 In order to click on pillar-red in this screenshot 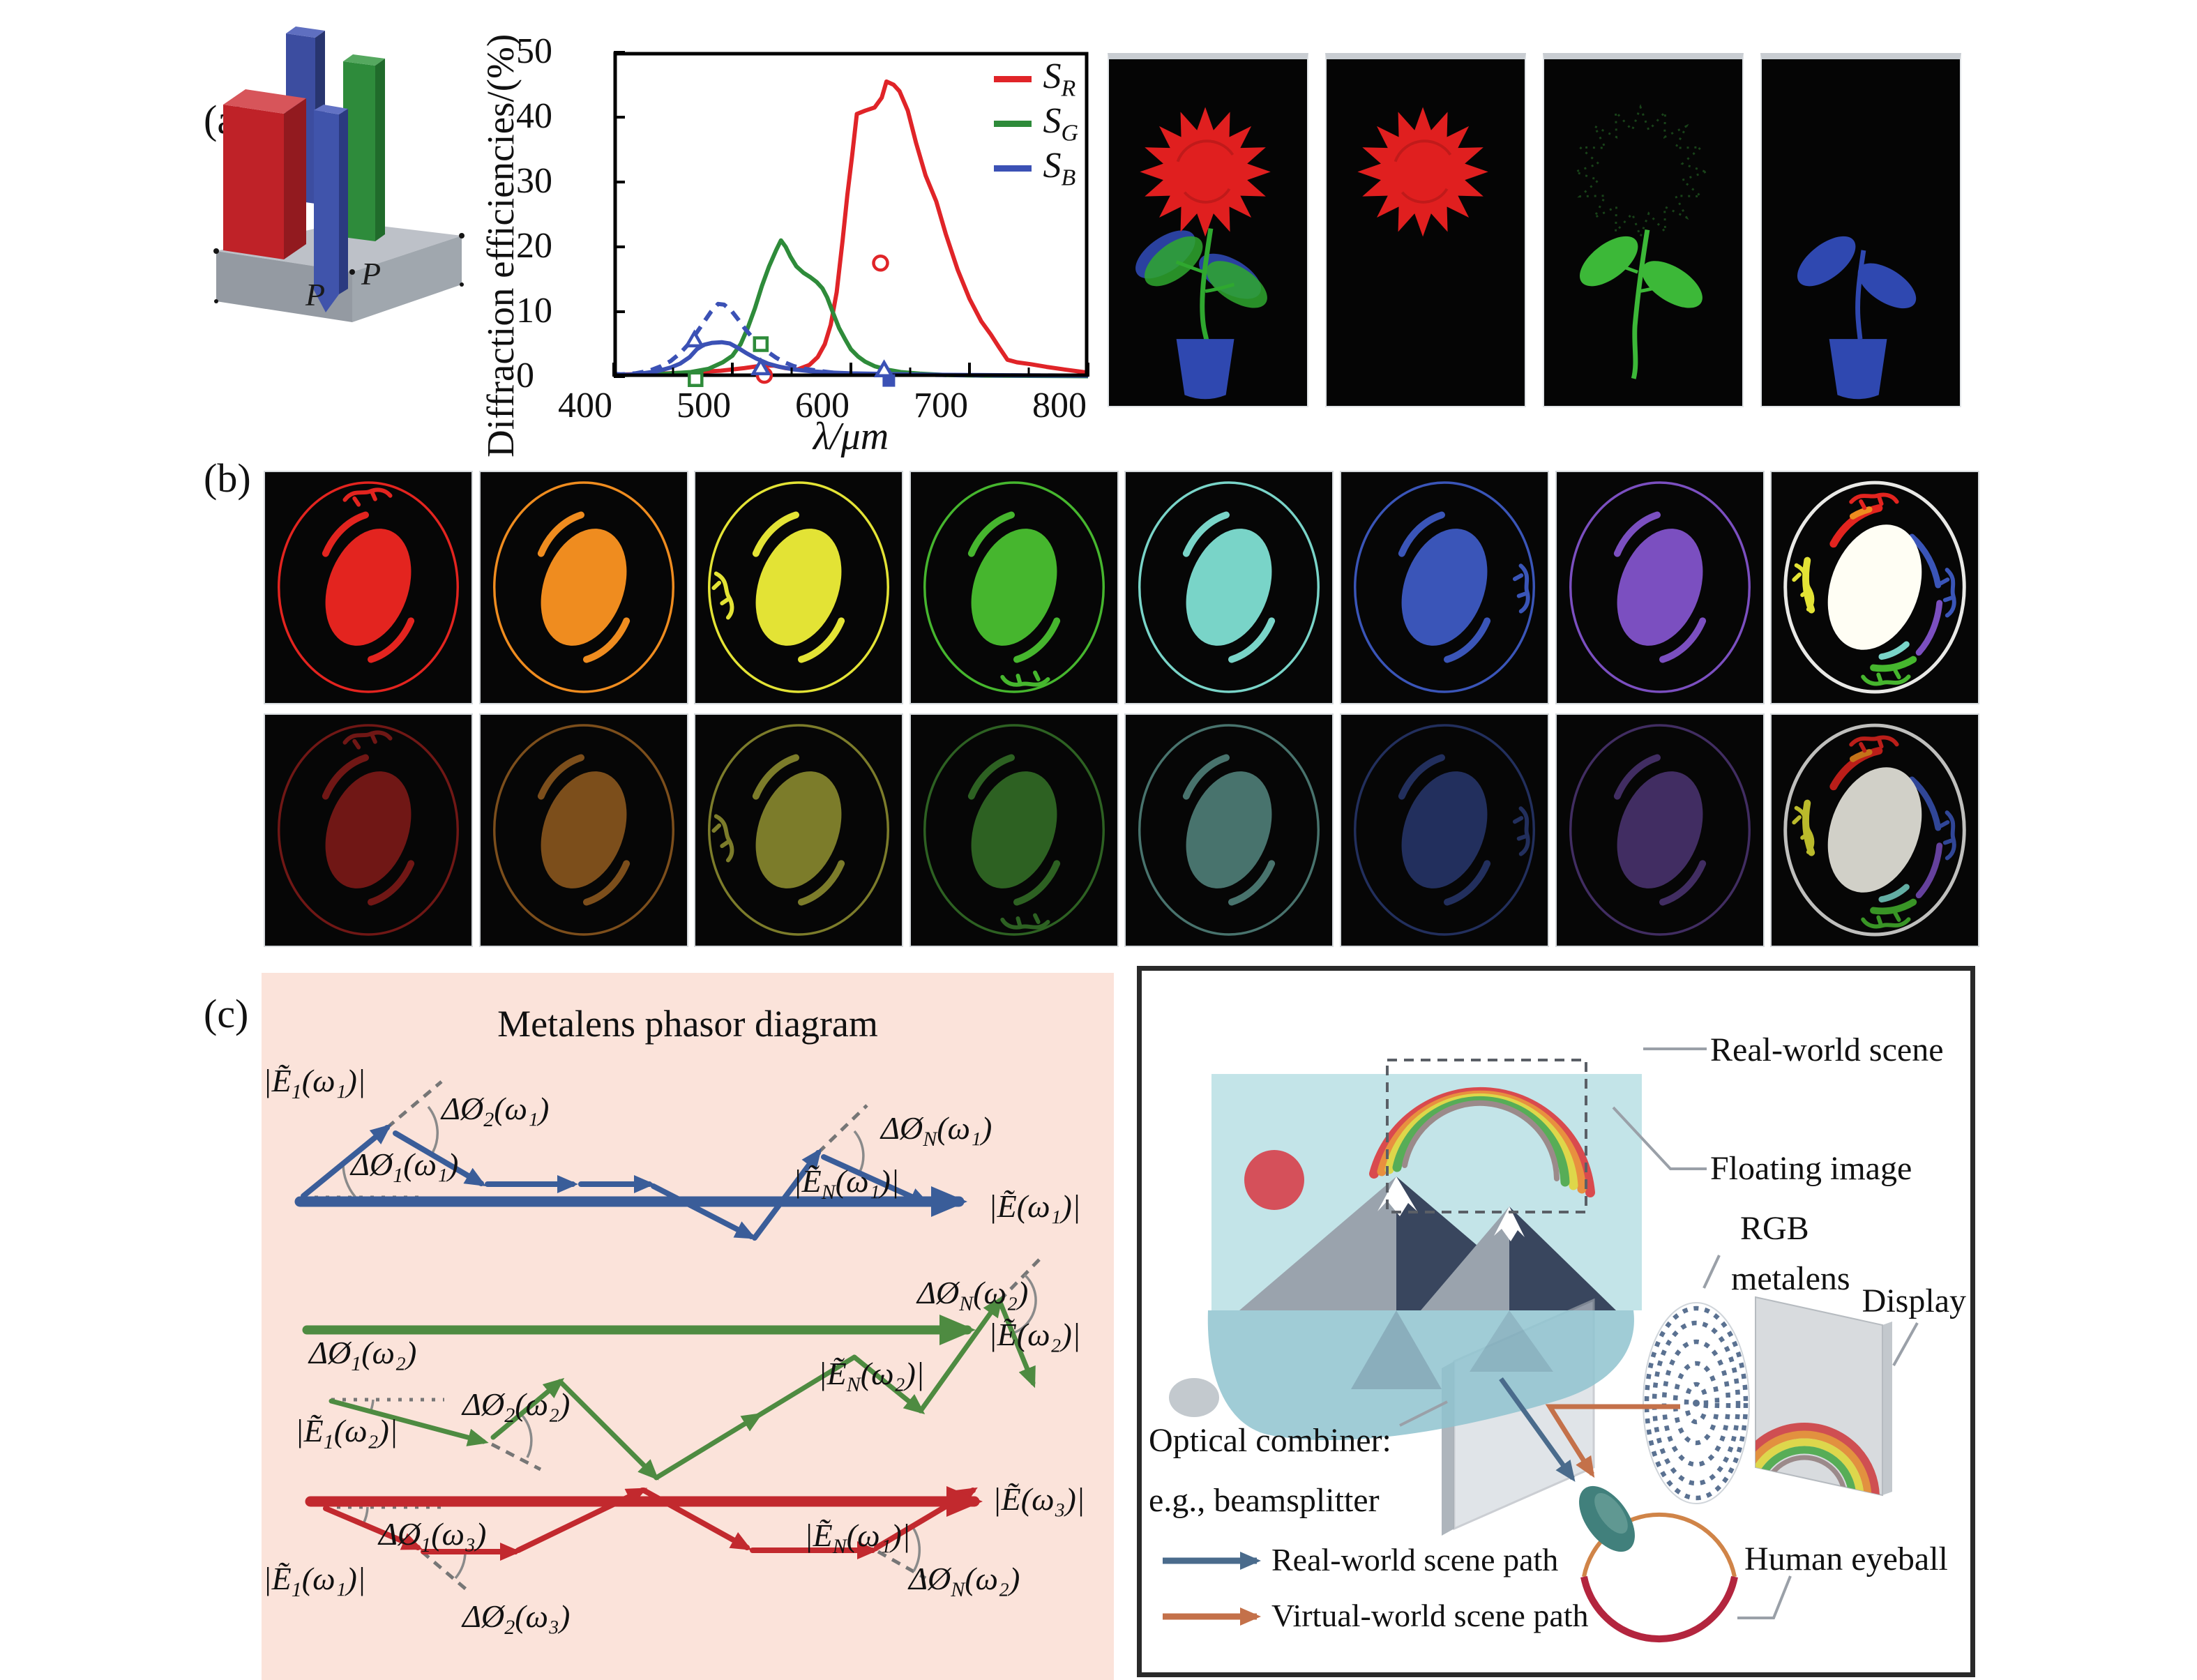, I will do `click(264, 174)`.